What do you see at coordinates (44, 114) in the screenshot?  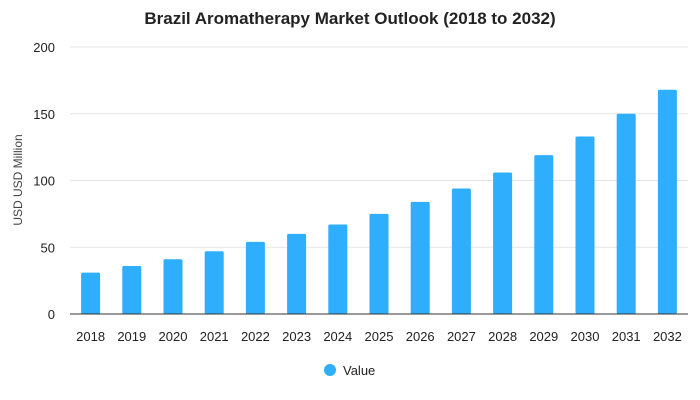 I see `y-tick-label: 150` at bounding box center [44, 114].